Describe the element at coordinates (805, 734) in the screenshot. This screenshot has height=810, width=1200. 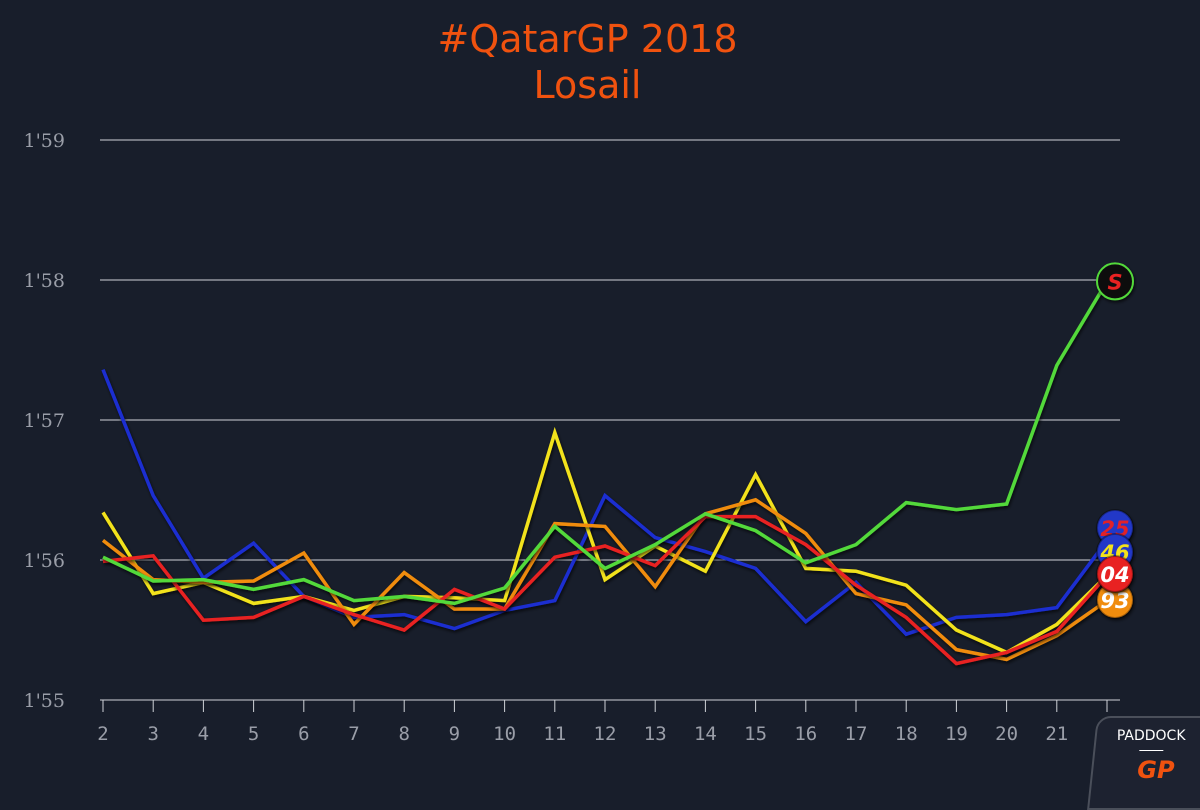
I see `x-tick-label: 16` at that location.